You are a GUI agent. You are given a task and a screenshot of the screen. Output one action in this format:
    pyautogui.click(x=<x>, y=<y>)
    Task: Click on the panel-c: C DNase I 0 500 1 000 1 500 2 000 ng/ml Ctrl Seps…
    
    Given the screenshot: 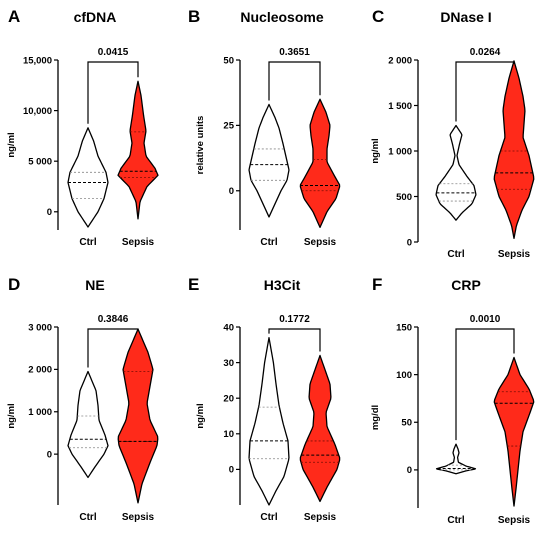 What is the action you would take?
    pyautogui.click(x=452, y=133)
    